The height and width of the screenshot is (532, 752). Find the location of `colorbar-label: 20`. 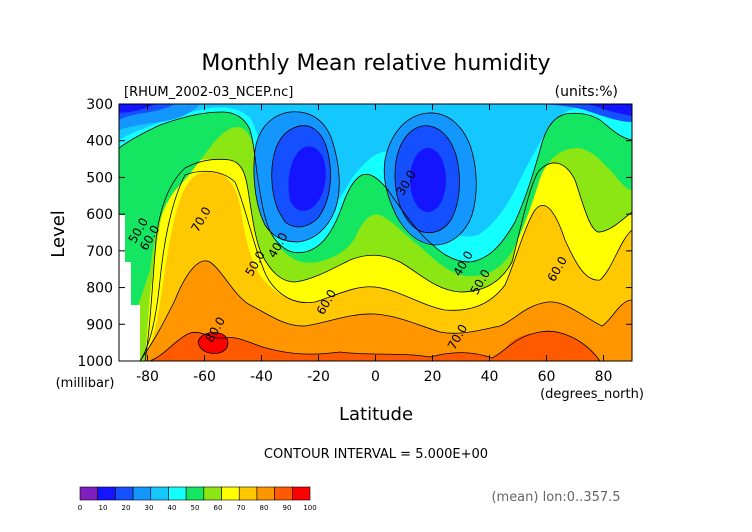

colorbar-label: 20 is located at coordinates (126, 508).